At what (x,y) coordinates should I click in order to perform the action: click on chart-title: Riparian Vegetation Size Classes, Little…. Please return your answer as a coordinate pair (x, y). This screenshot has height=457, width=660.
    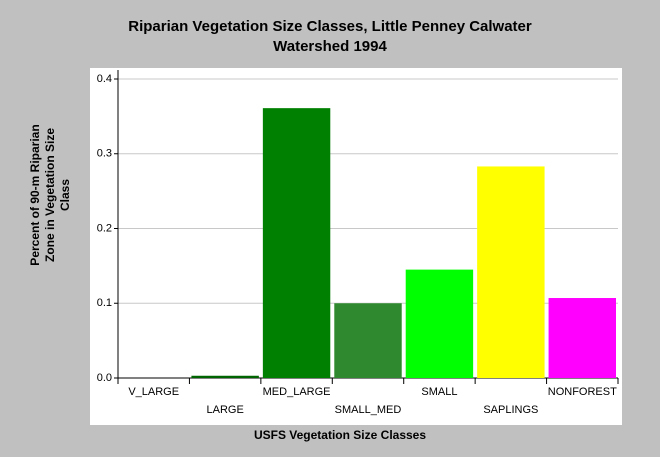
    Looking at the image, I should click on (330, 26).